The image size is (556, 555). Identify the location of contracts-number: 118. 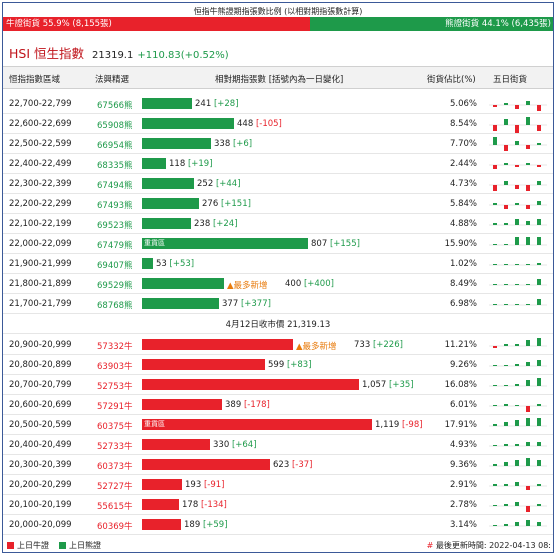
(177, 164).